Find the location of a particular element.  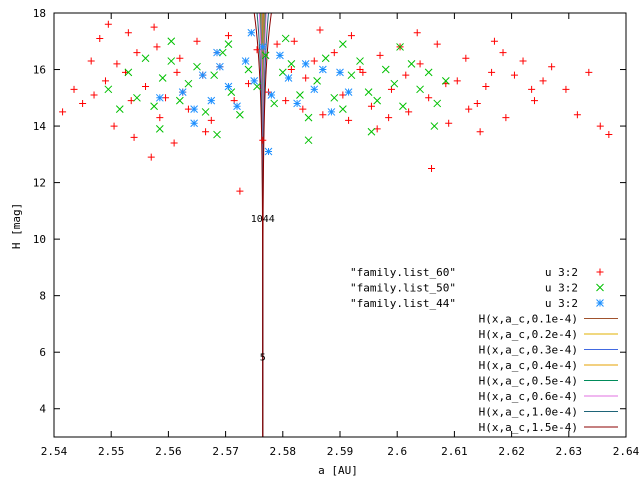

x-tick-label: 2.59 is located at coordinates (340, 451).